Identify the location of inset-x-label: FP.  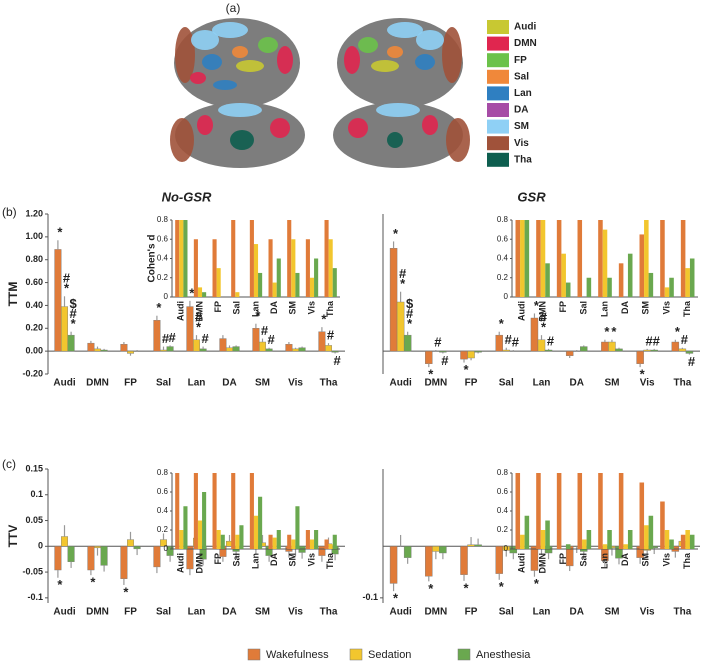
(563, 559).